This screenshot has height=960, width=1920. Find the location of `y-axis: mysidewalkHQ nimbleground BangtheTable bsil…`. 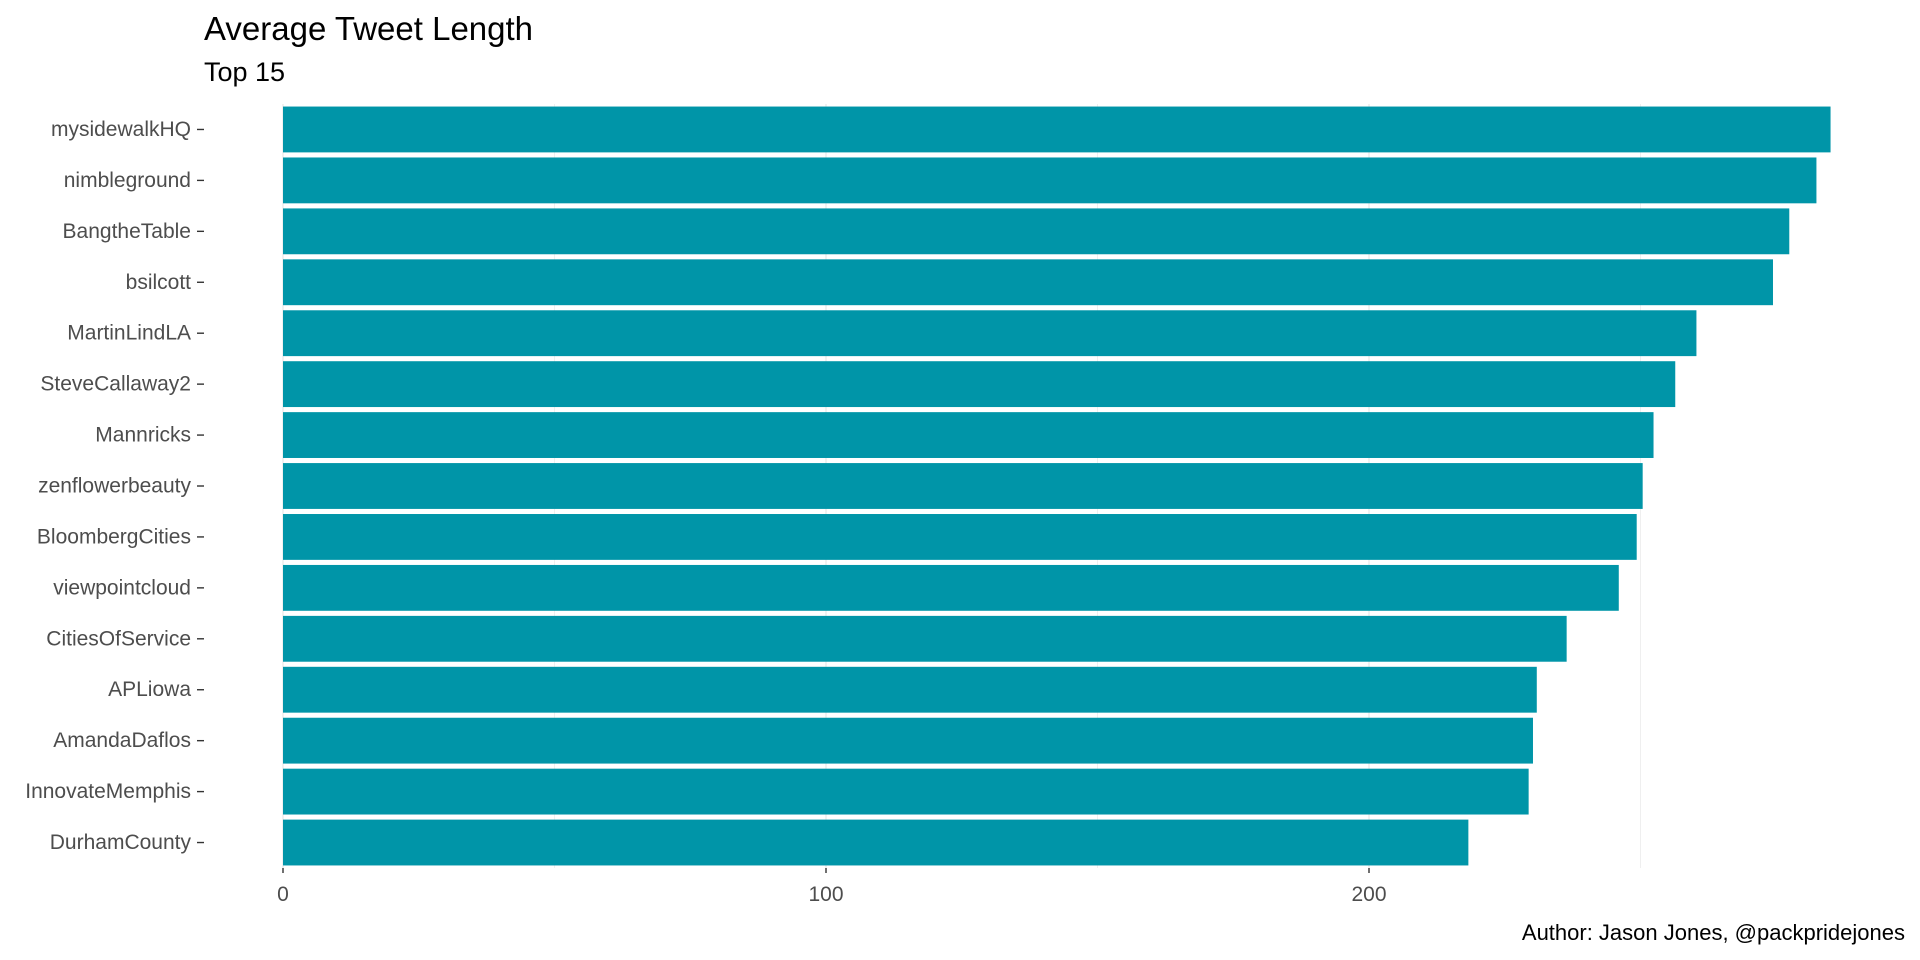

y-axis: mysidewalkHQ nimbleground BangtheTable bsil… is located at coordinates (114, 486).